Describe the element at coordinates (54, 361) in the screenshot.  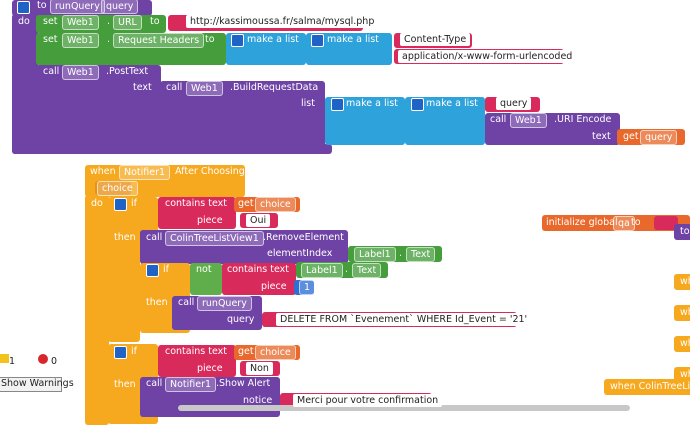
I see `block-label: 0` at that location.